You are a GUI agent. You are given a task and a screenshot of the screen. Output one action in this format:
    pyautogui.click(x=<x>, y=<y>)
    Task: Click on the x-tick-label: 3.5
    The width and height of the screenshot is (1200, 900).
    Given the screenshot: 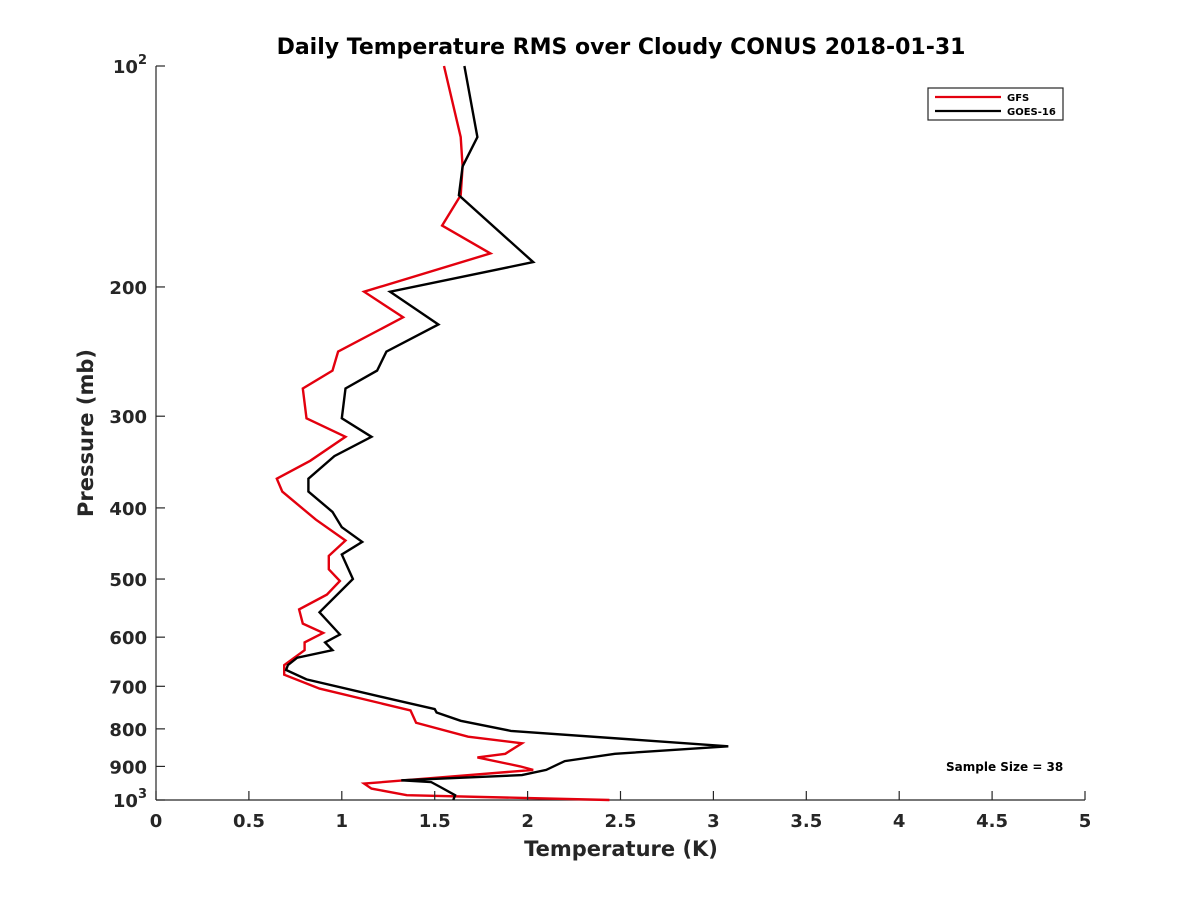 What is the action you would take?
    pyautogui.click(x=806, y=821)
    